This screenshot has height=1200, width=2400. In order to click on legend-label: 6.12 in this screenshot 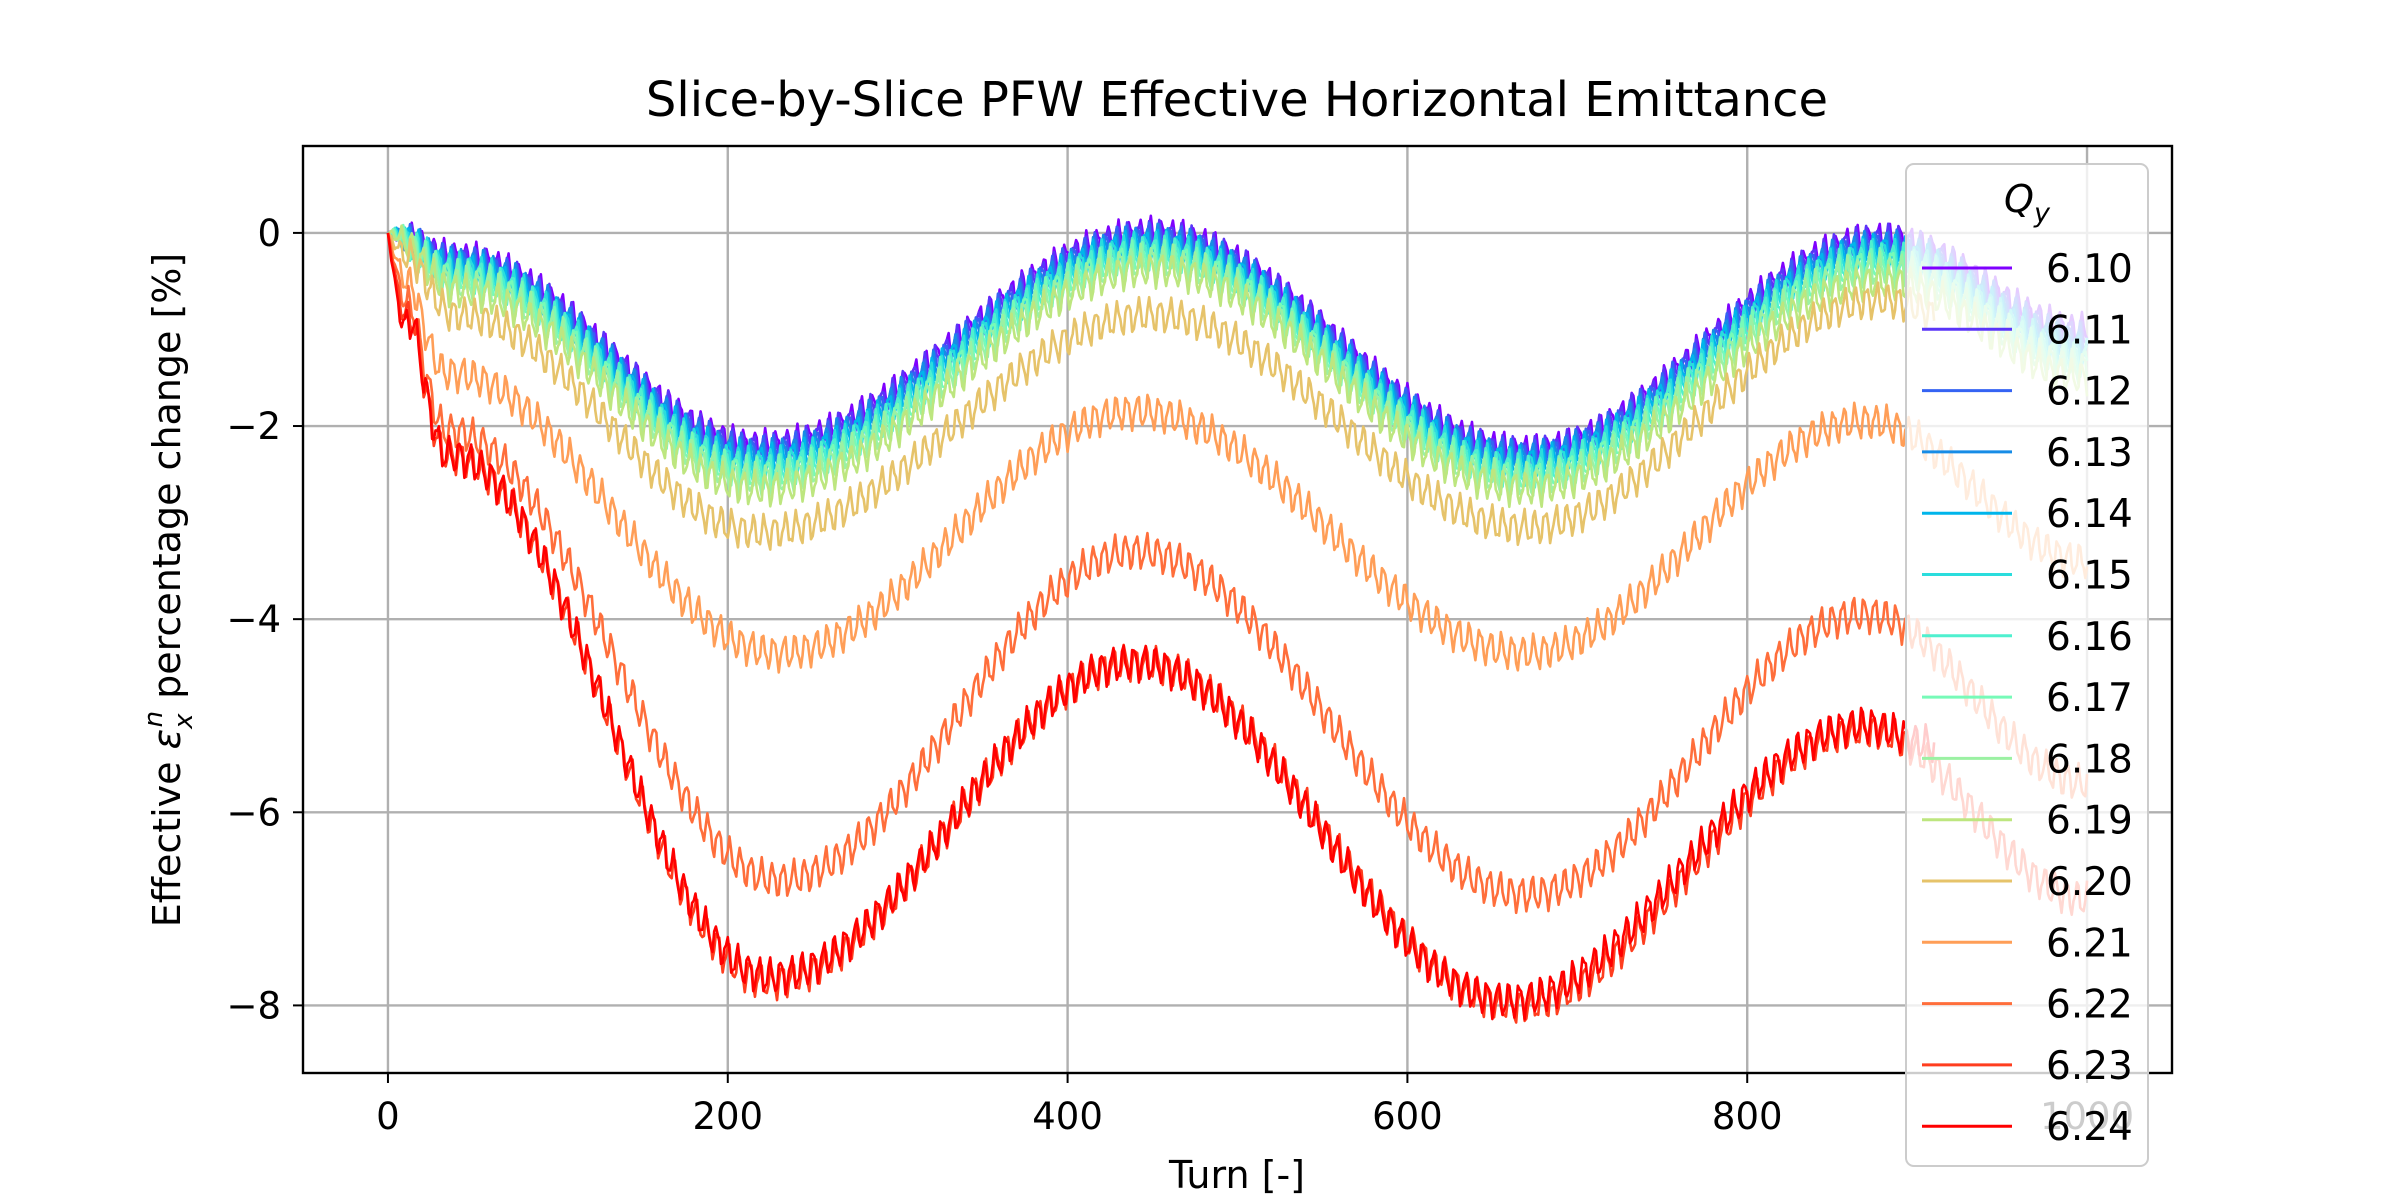, I will do `click(2089, 392)`.